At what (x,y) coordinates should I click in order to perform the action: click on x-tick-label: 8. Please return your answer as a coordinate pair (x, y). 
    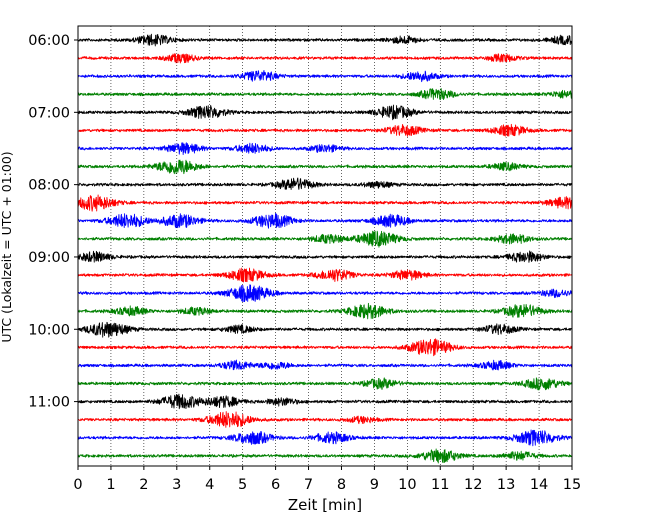
    Looking at the image, I should click on (341, 485).